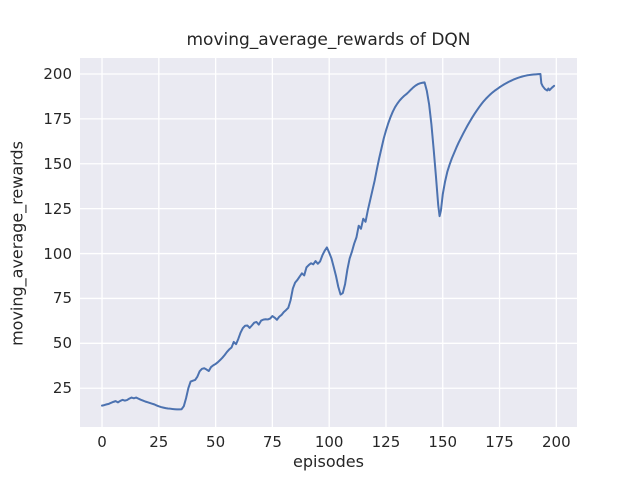  I want to click on y-tick-label: 25, so click(62, 388).